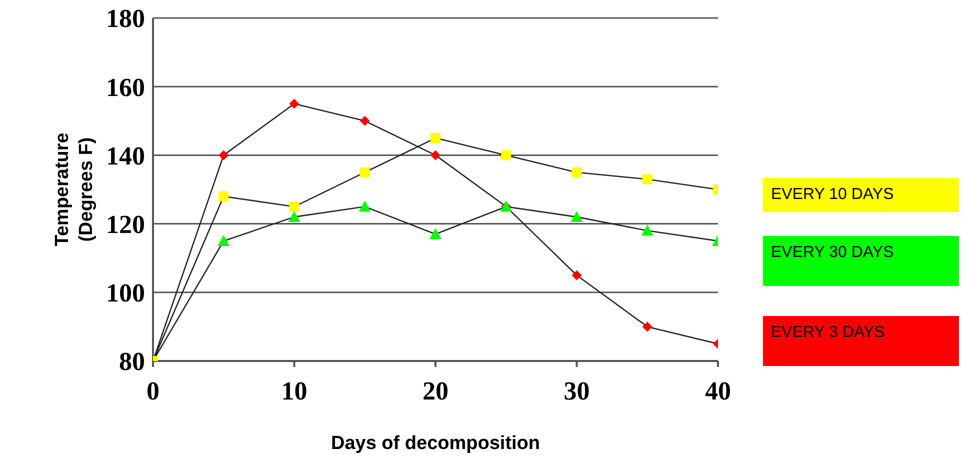 The height and width of the screenshot is (467, 965). I want to click on x-tick-label: 40, so click(718, 391).